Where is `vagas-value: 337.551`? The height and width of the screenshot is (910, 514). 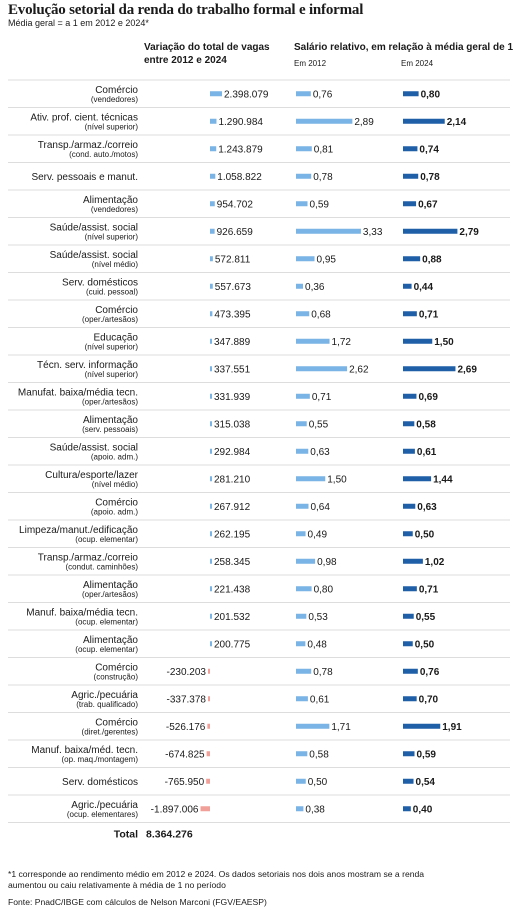 vagas-value: 337.551 is located at coordinates (232, 369).